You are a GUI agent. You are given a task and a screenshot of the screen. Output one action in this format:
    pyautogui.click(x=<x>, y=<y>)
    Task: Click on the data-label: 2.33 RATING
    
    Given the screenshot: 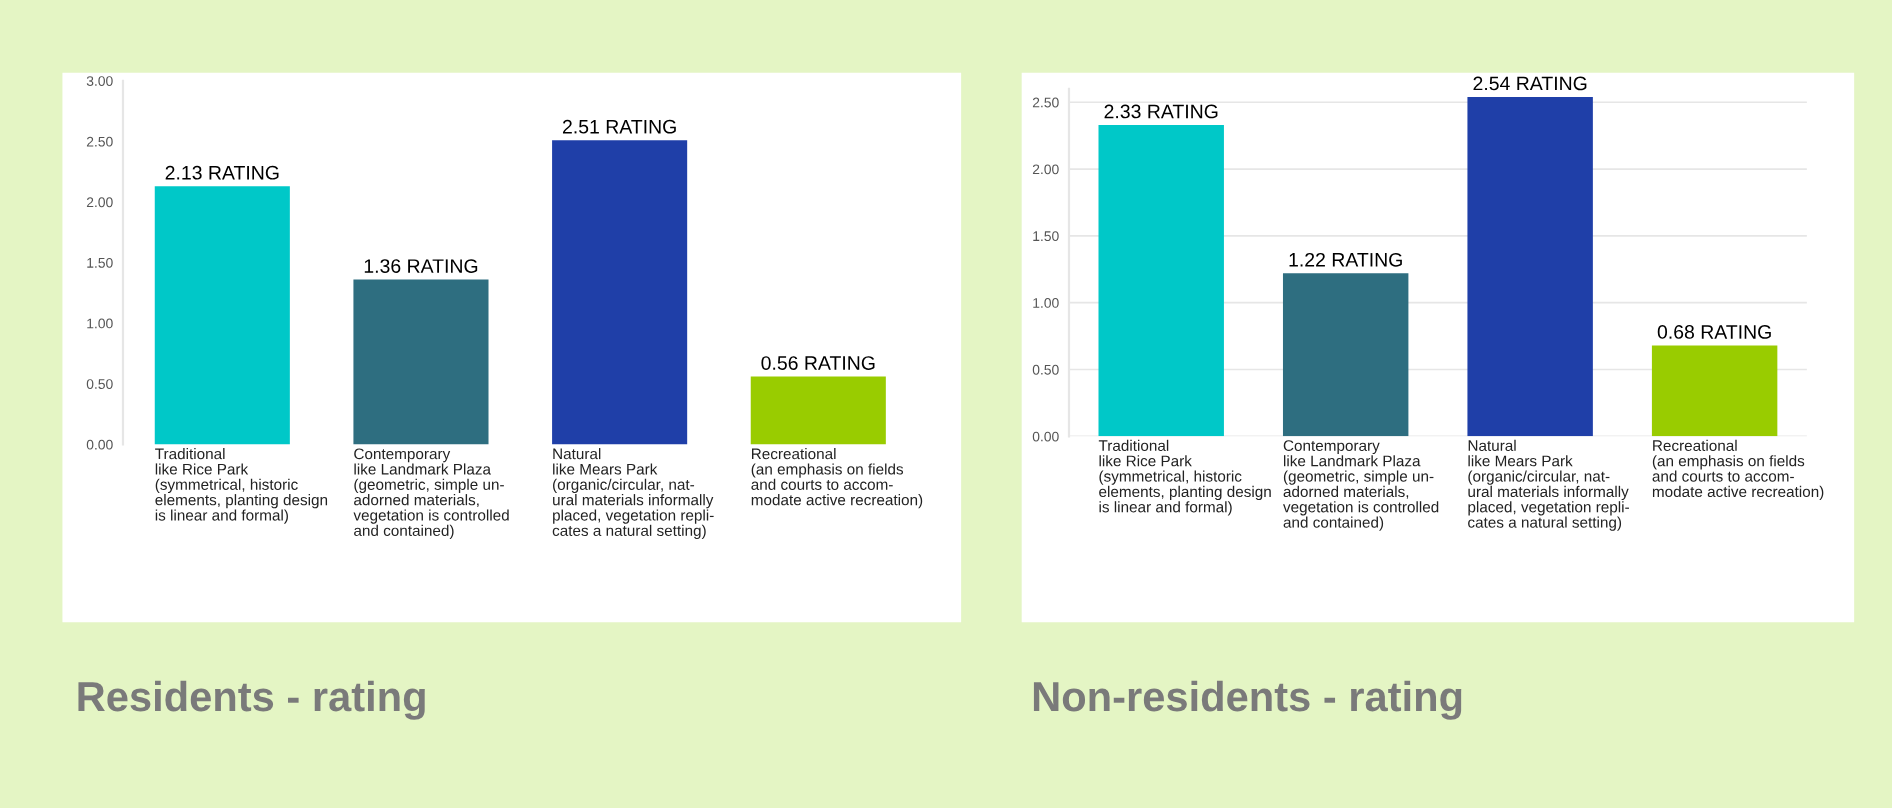 What is the action you would take?
    pyautogui.click(x=1161, y=111)
    